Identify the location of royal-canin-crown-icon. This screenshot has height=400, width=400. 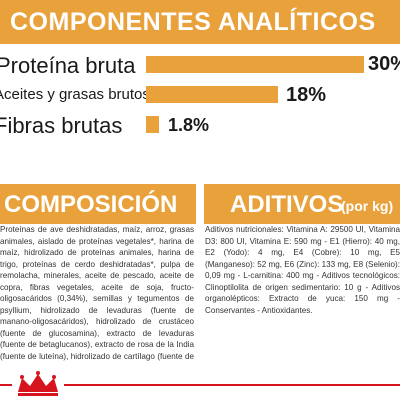
(38, 384).